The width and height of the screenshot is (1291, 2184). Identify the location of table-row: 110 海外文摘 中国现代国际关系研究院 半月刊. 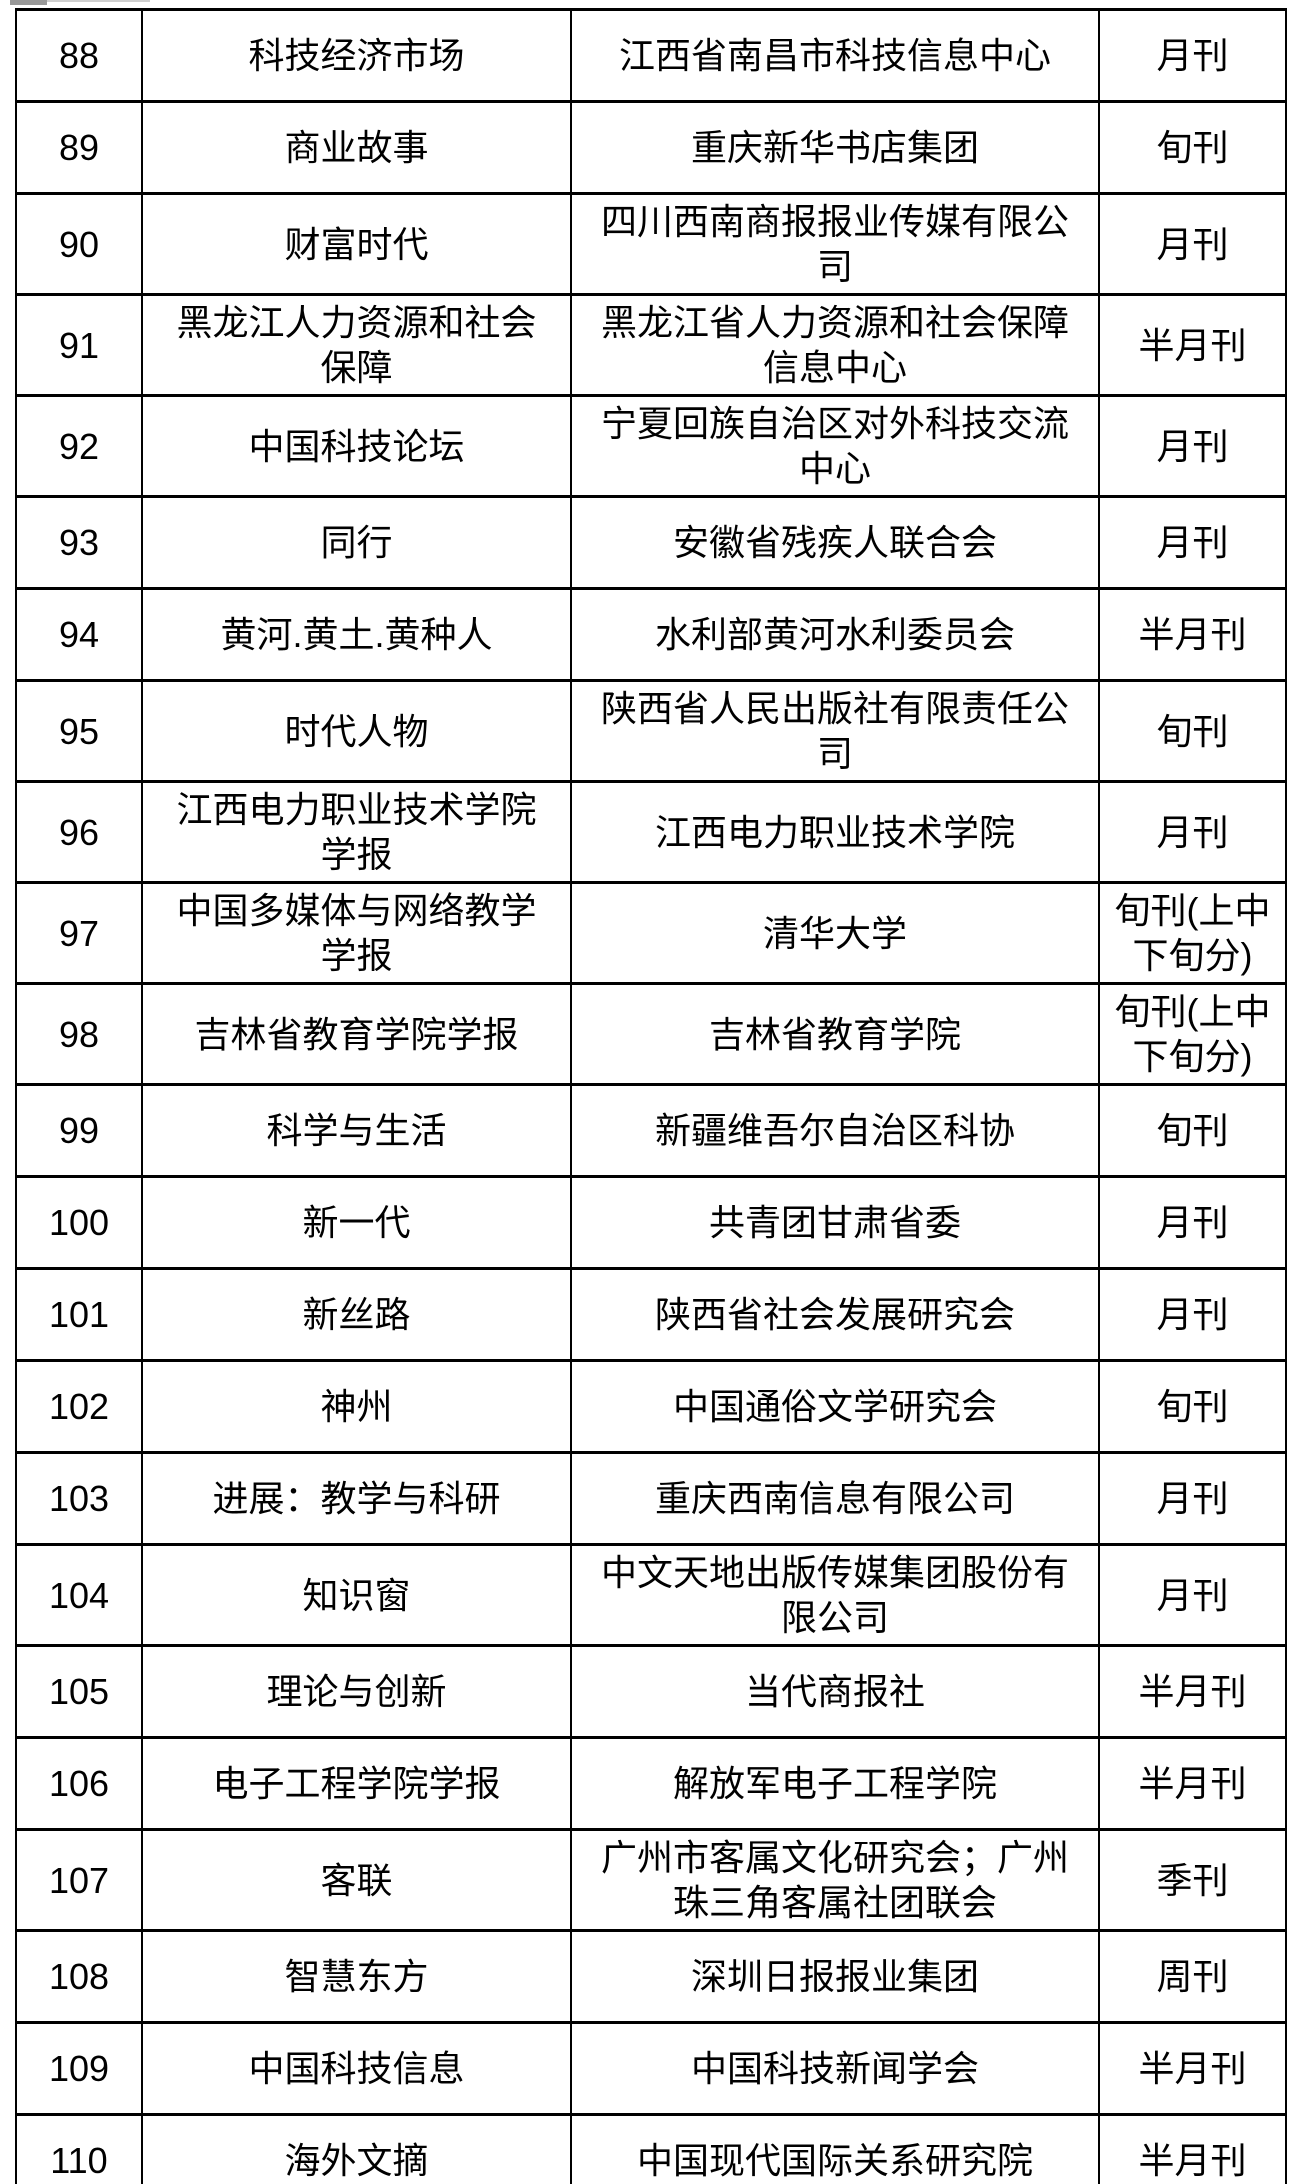
(651, 2148).